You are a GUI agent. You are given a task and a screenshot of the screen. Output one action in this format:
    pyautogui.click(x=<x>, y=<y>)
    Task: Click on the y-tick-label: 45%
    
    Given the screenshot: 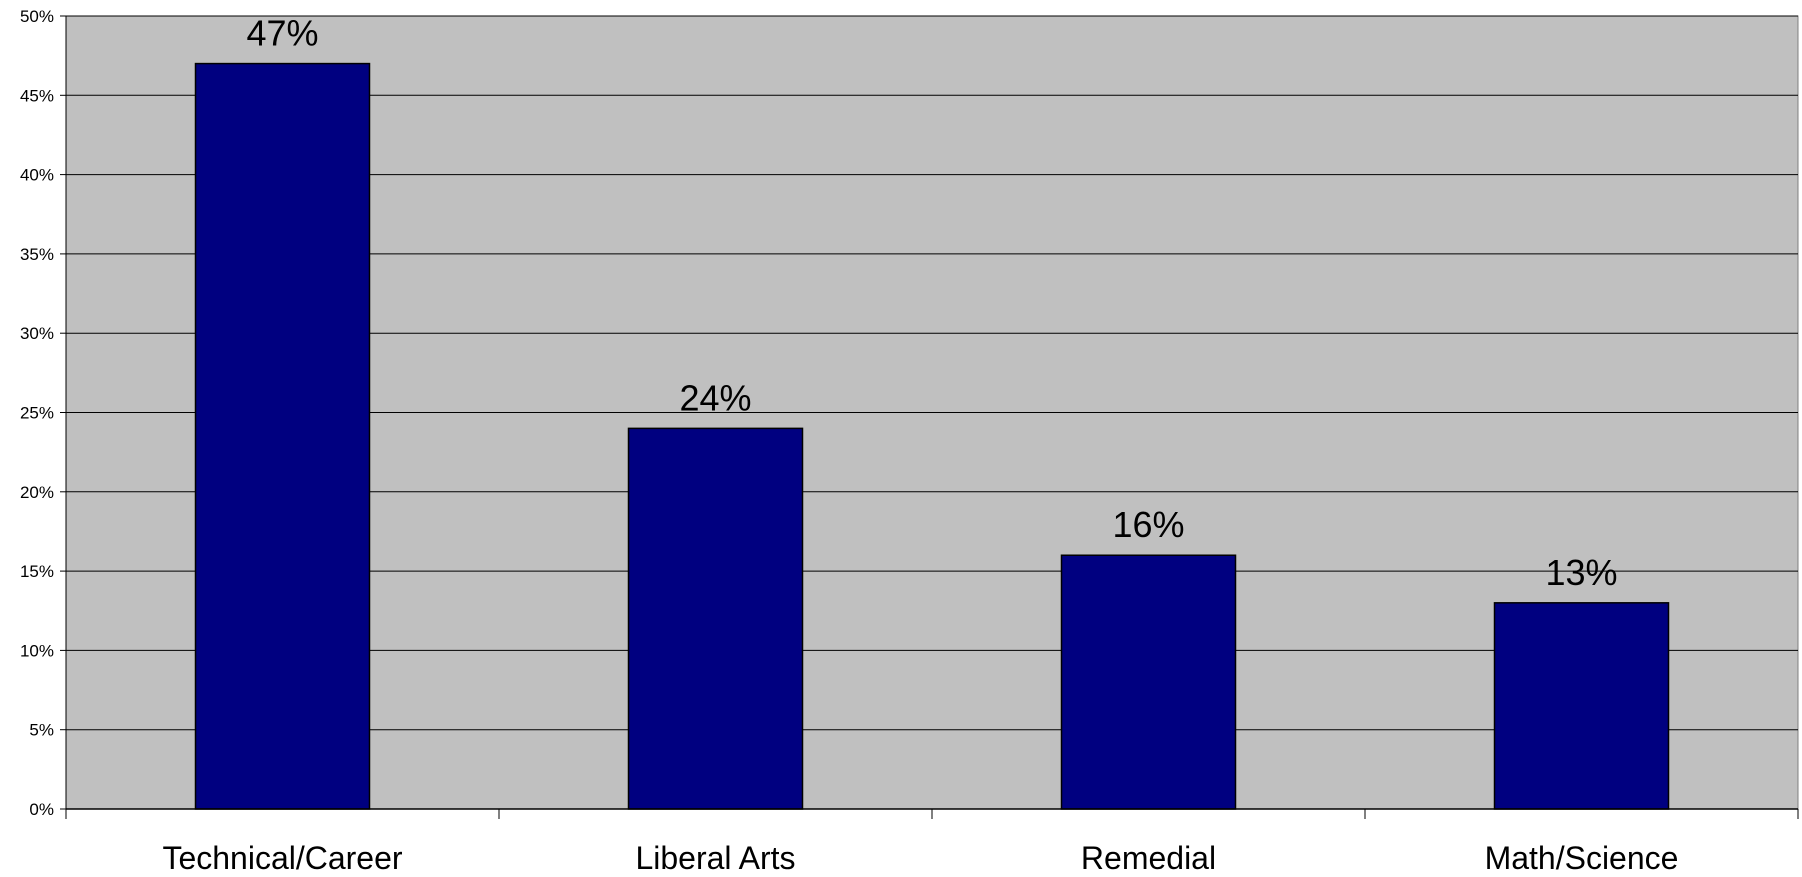 What is the action you would take?
    pyautogui.click(x=37, y=95)
    